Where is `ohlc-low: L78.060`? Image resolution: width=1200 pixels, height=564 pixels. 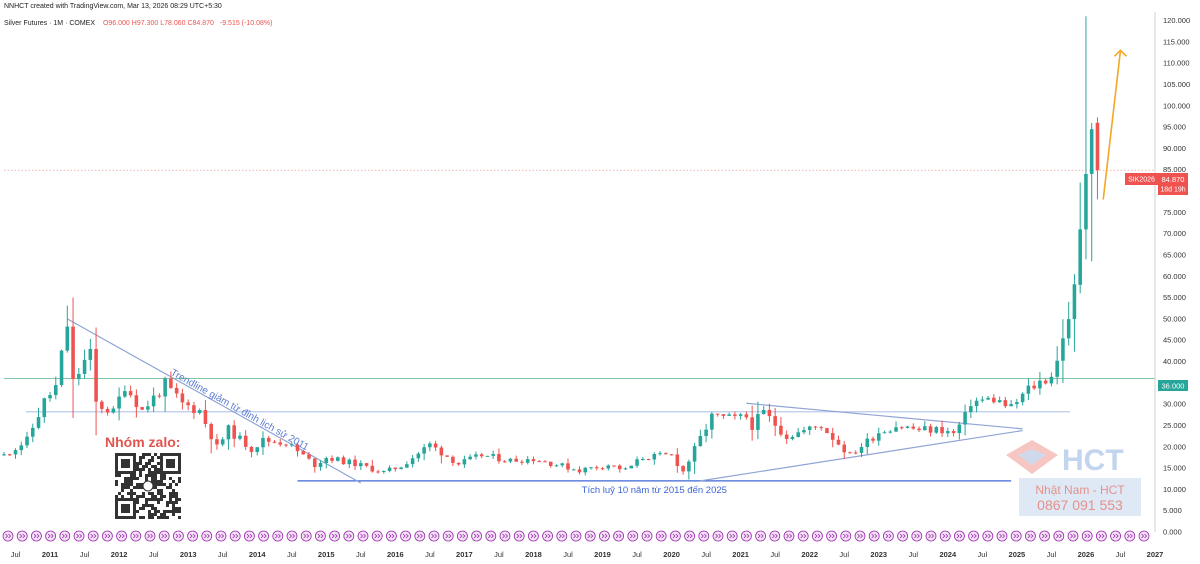
ohlc-low: L78.060 is located at coordinates (173, 23).